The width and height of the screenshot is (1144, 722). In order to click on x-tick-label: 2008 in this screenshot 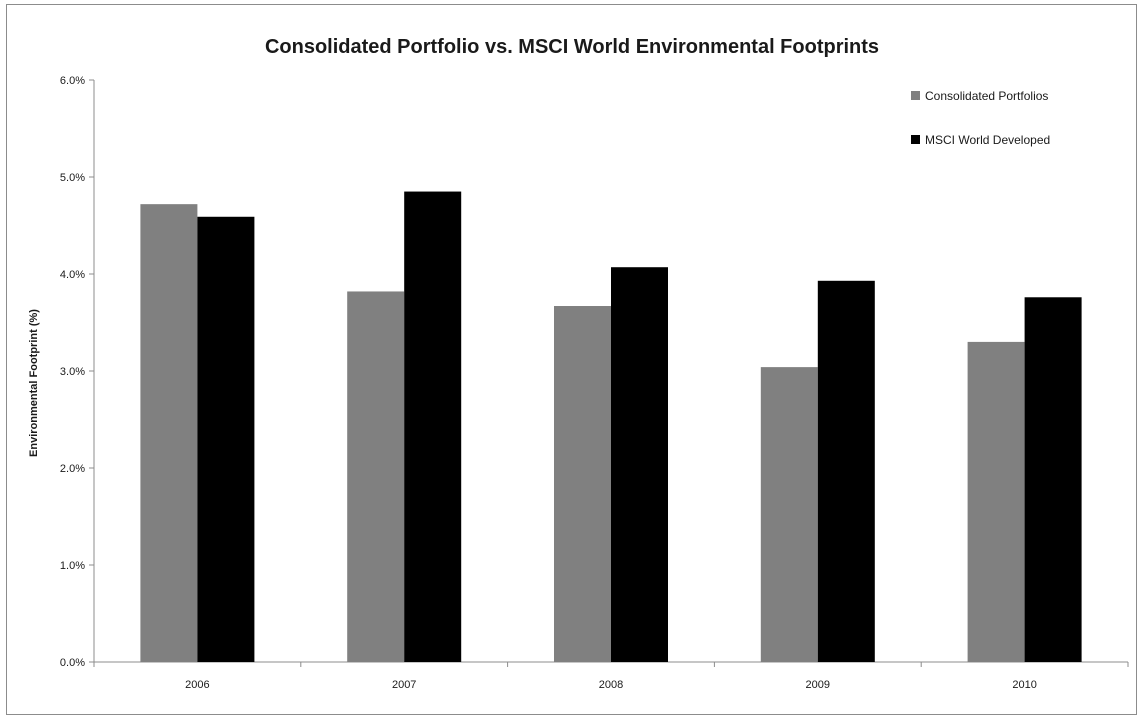, I will do `click(611, 685)`.